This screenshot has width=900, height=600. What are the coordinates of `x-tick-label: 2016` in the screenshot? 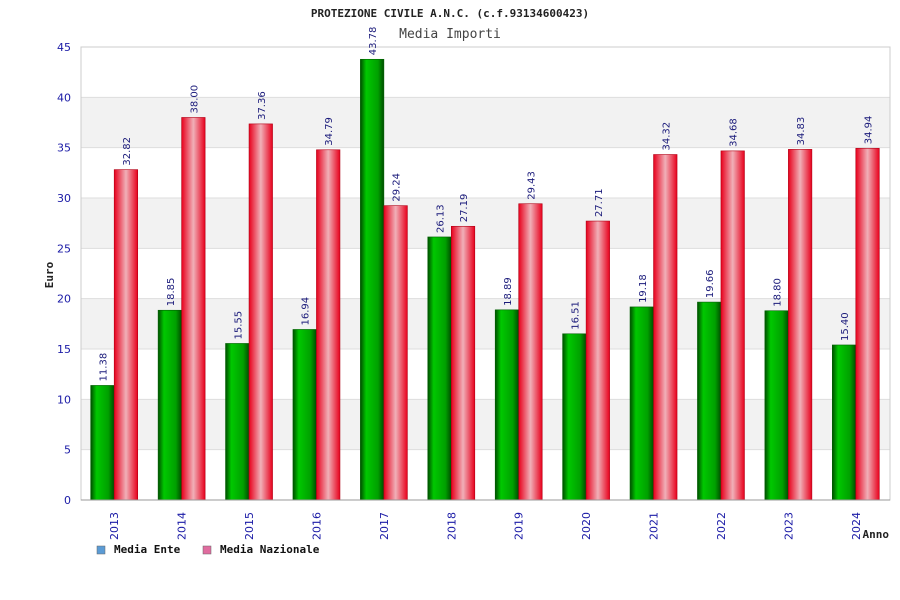 It's located at (316, 526).